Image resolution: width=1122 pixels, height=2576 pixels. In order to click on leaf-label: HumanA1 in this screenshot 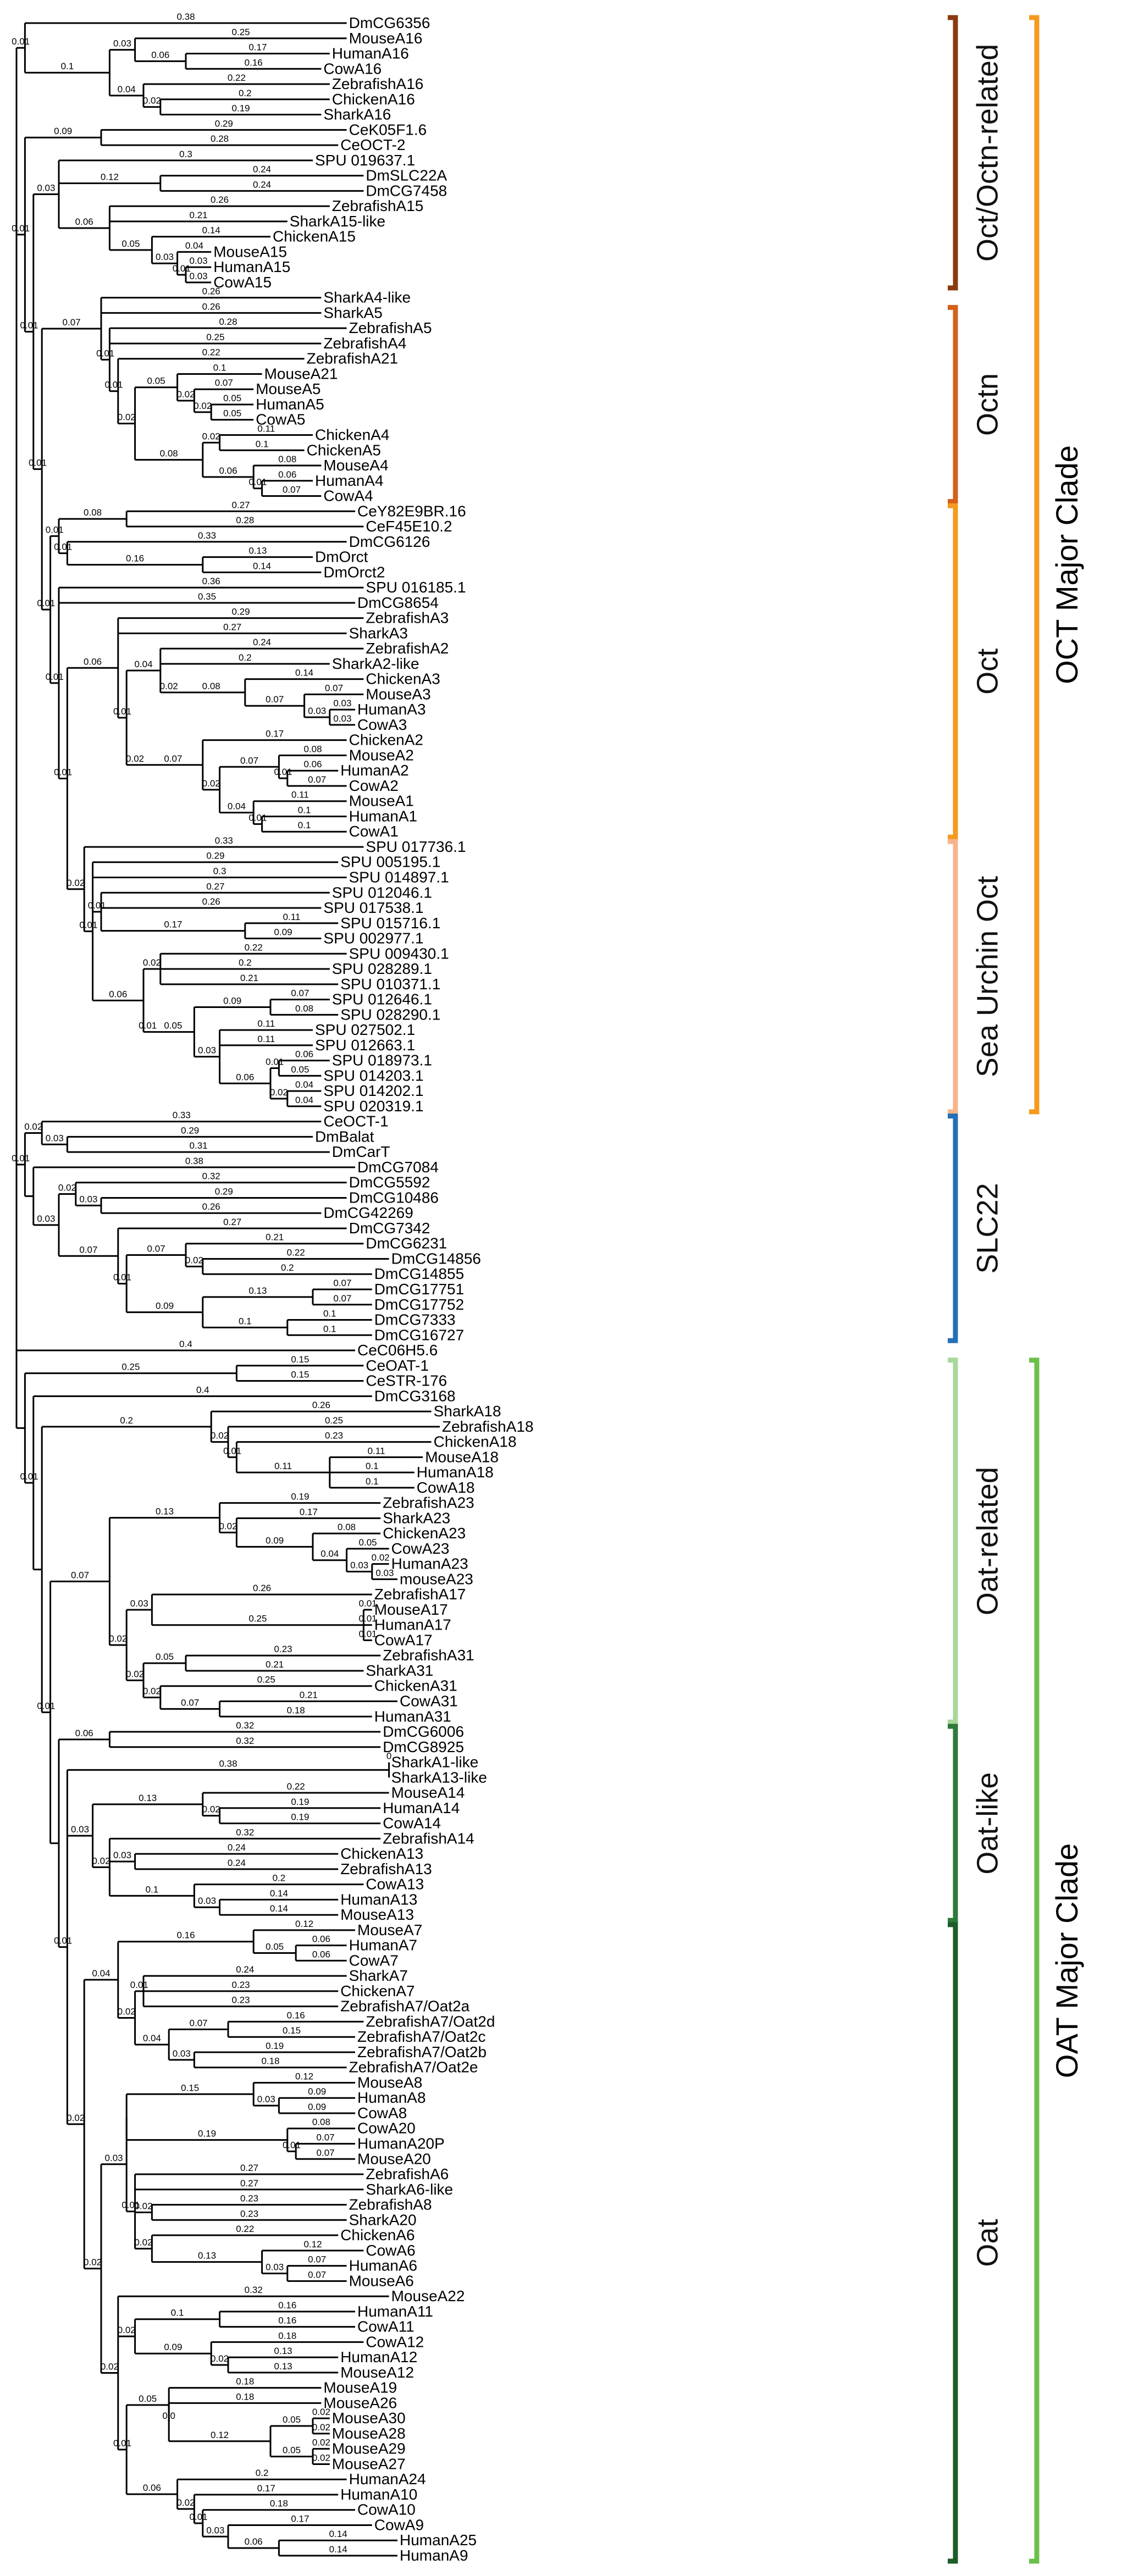, I will do `click(383, 815)`.